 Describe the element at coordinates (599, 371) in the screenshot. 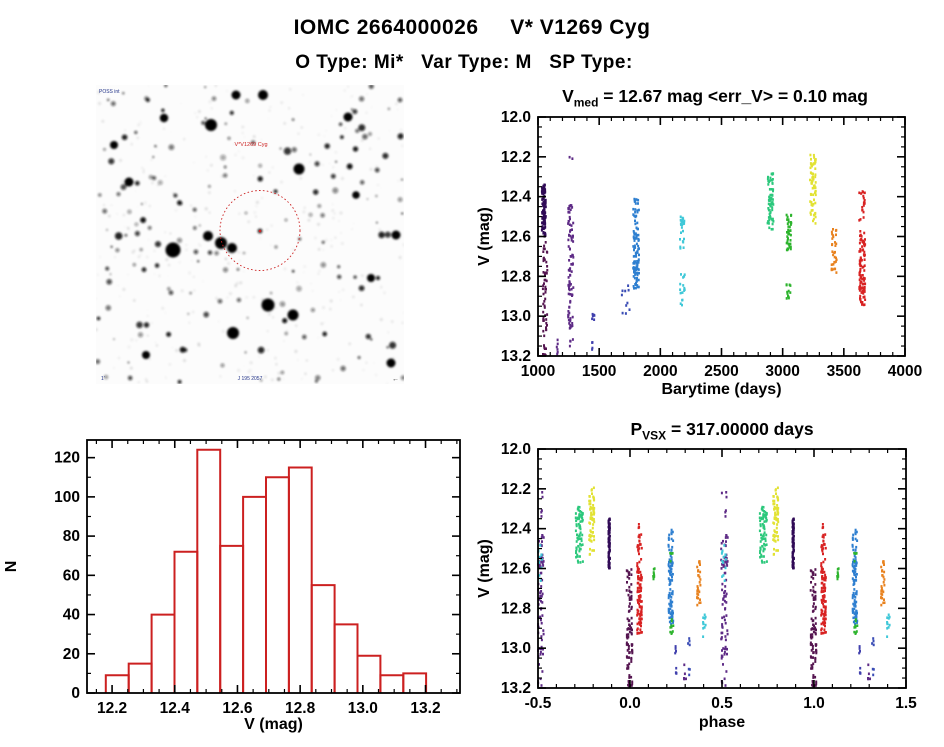

I see `svg-text: 1500` at that location.